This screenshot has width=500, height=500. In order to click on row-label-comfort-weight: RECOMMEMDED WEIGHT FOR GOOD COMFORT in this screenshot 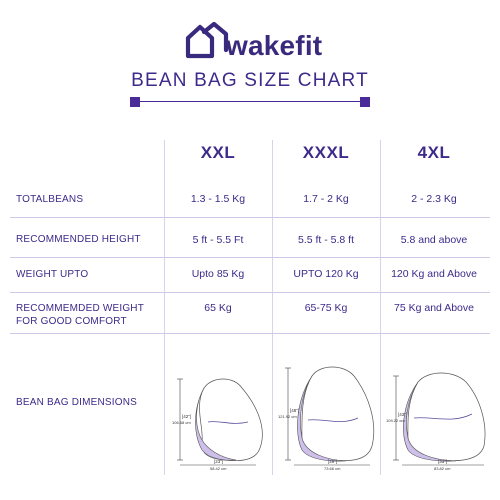, I will do `click(80, 315)`.